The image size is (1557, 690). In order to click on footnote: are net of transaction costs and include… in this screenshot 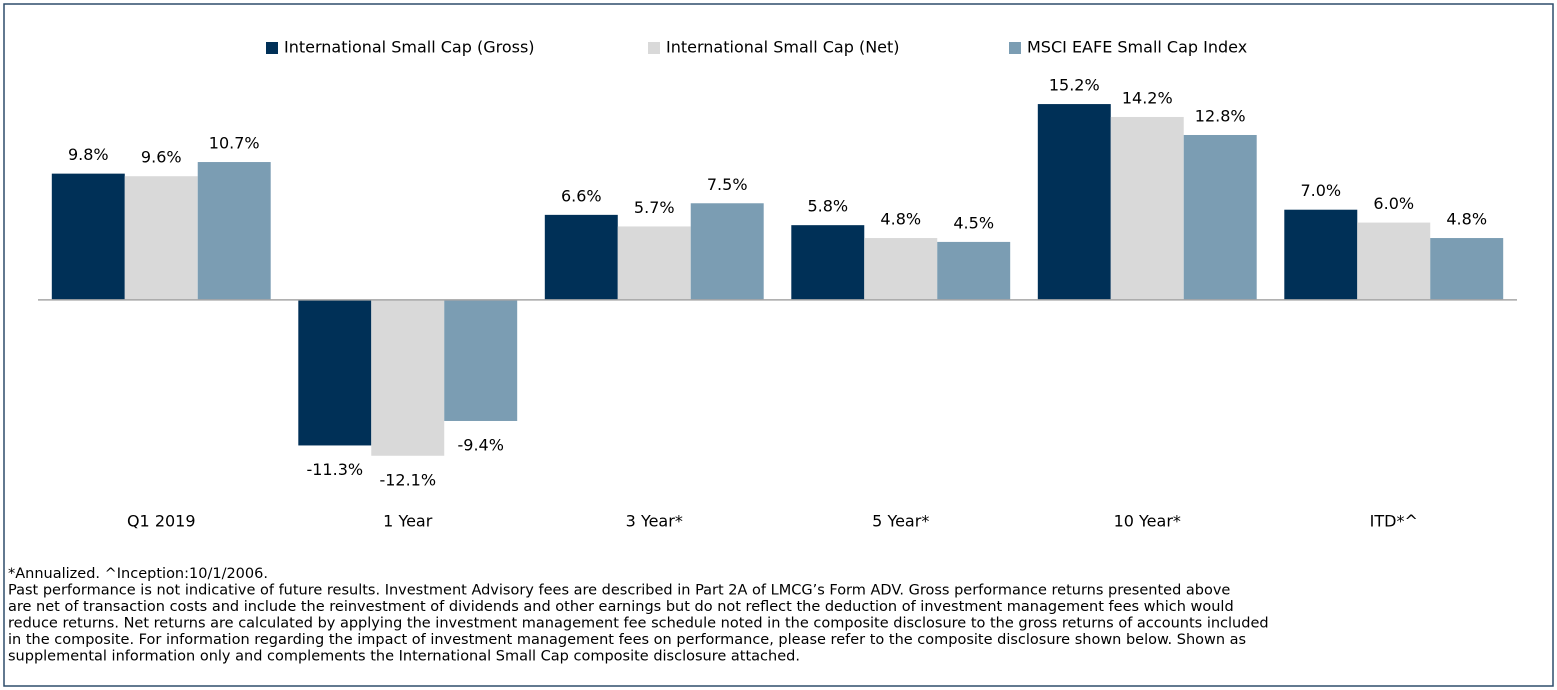, I will do `click(621, 607)`.